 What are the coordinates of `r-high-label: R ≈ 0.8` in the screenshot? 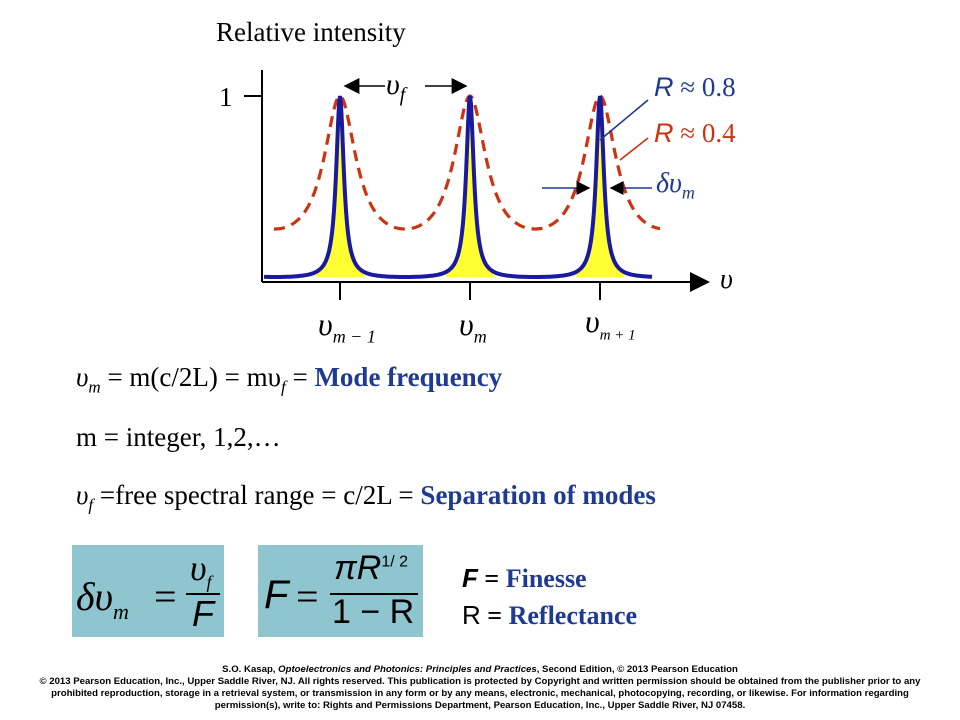 It's located at (695, 87).